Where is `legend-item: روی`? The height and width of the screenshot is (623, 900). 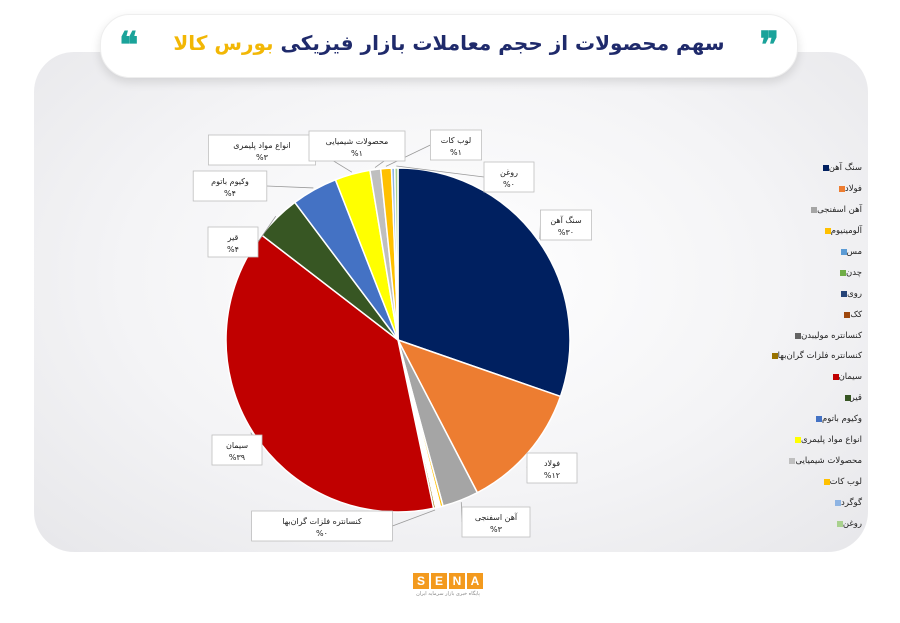 legend-item: روی is located at coordinates (807, 293).